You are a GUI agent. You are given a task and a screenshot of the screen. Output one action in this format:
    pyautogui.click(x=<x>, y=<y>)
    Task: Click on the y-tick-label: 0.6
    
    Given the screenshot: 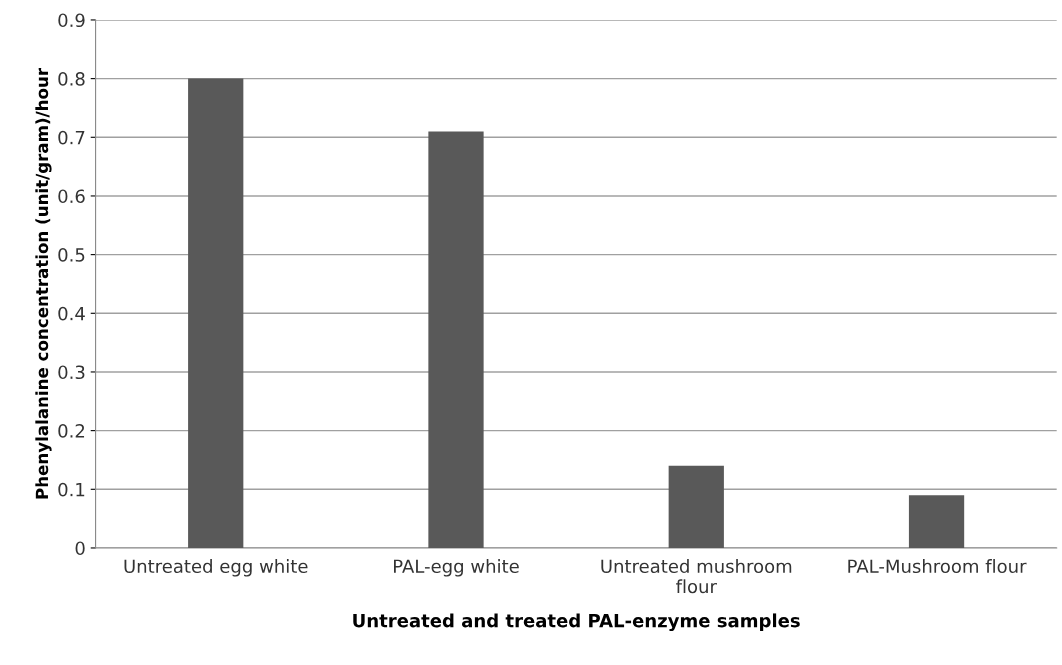 What is the action you would take?
    pyautogui.click(x=71, y=196)
    